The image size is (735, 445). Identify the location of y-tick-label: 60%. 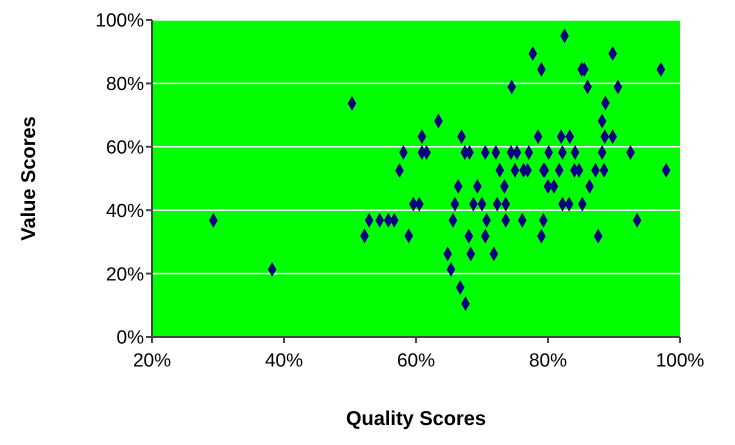
(125, 148).